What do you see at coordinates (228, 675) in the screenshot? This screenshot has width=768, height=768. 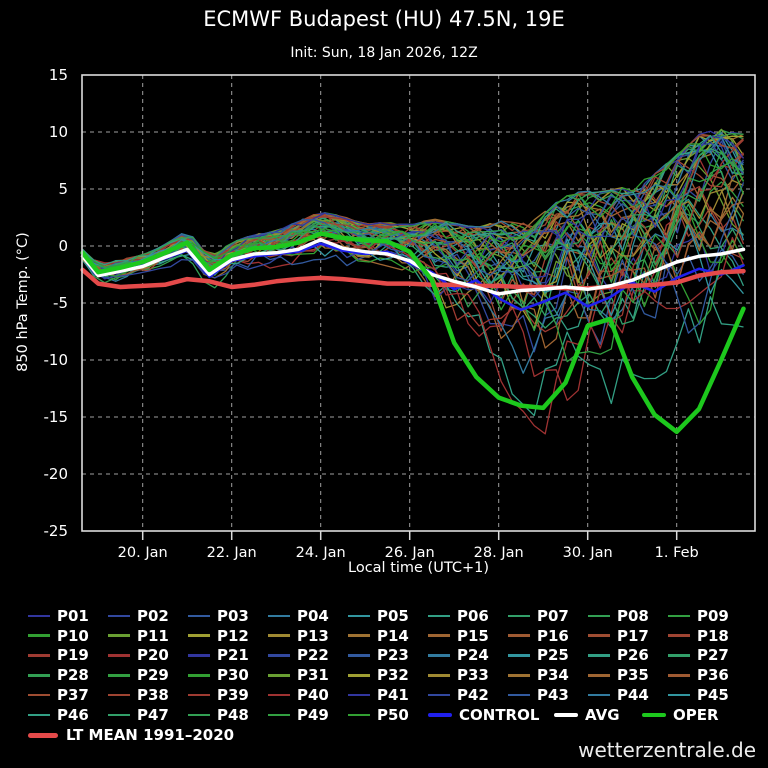 I see `legend-item-p30: P30` at bounding box center [228, 675].